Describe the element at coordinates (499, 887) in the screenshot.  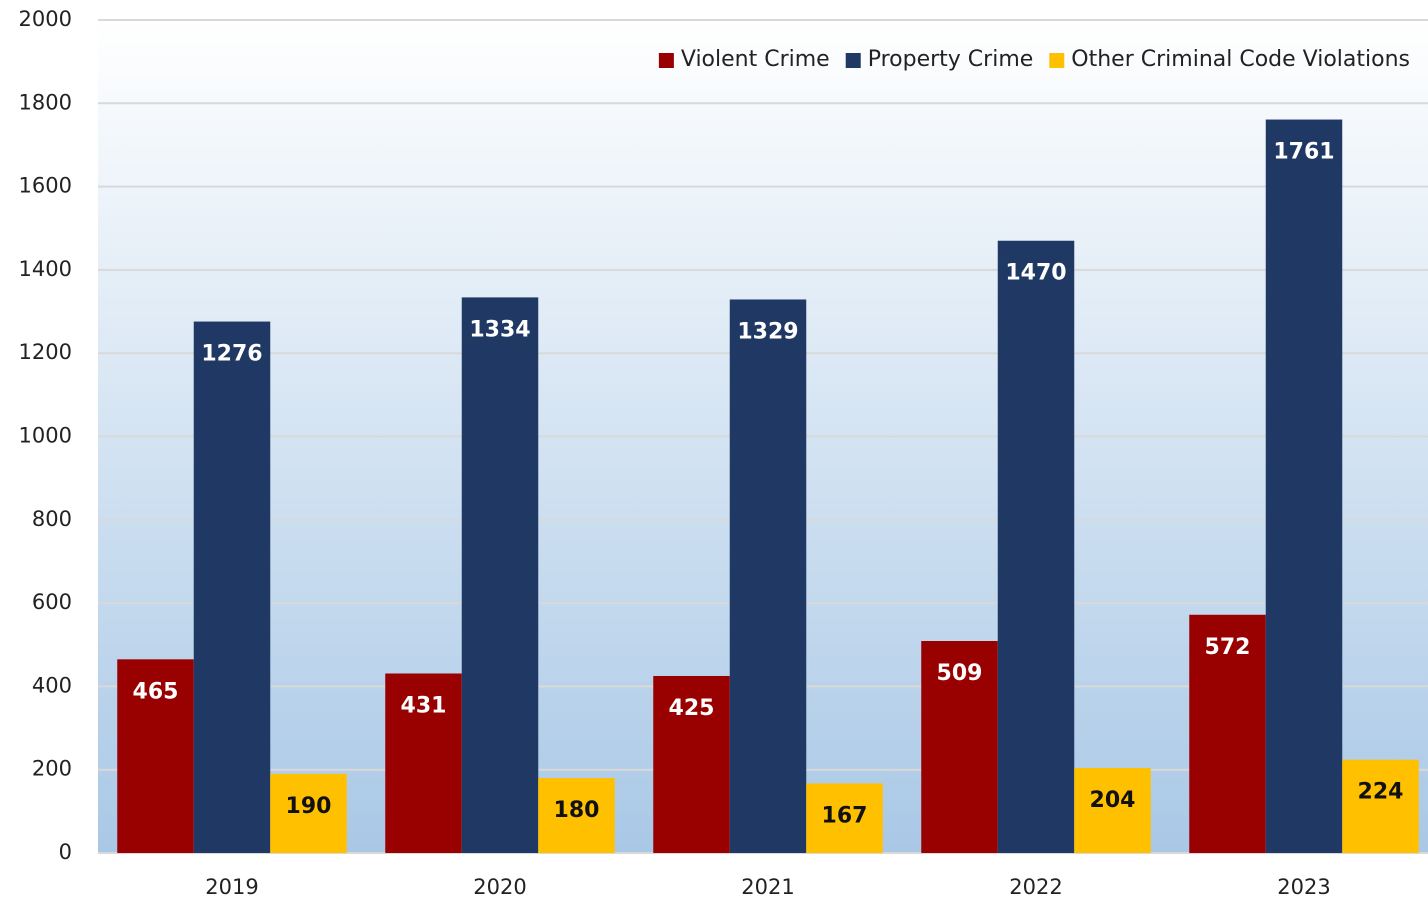
I see `x-tick-label: 2020` at that location.